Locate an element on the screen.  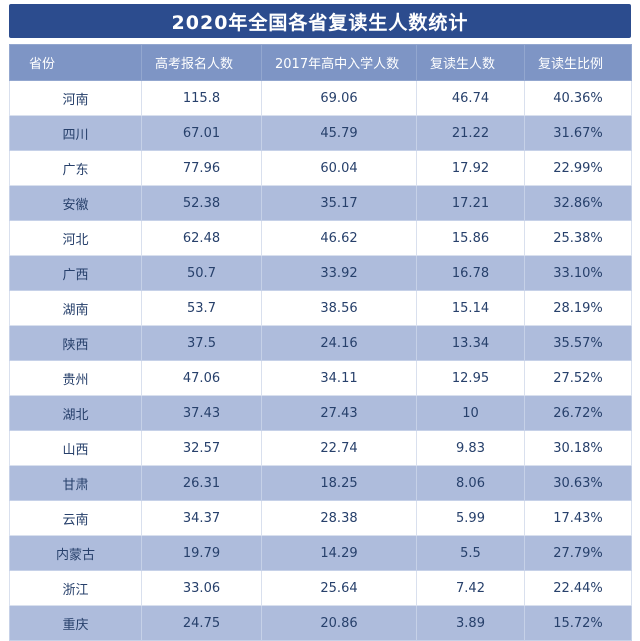
column-header: 2017年高中入学人数 is located at coordinates (339, 62).